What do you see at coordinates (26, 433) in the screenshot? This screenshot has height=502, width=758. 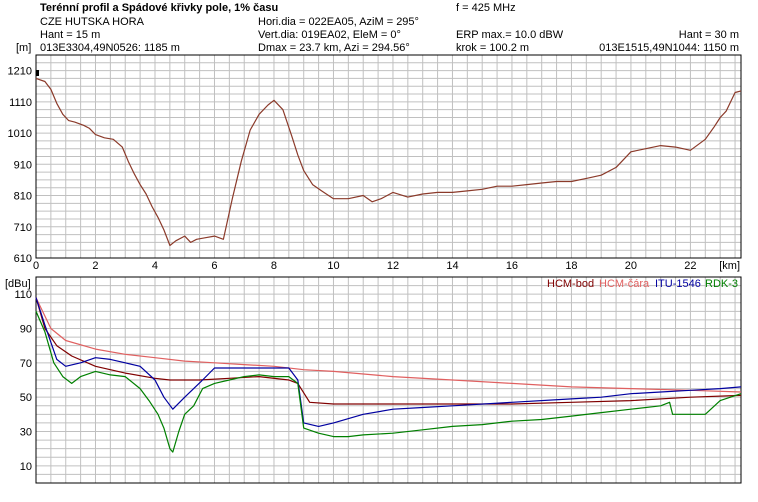 I see `field-y-tick-label: 30` at bounding box center [26, 433].